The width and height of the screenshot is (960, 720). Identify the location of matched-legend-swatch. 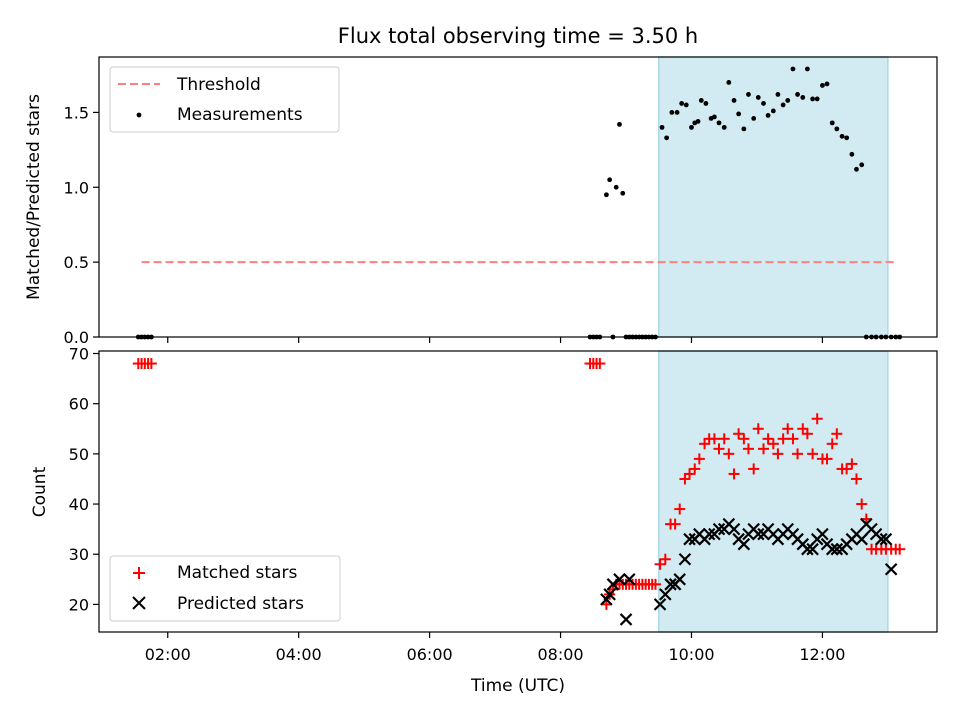
(139, 573).